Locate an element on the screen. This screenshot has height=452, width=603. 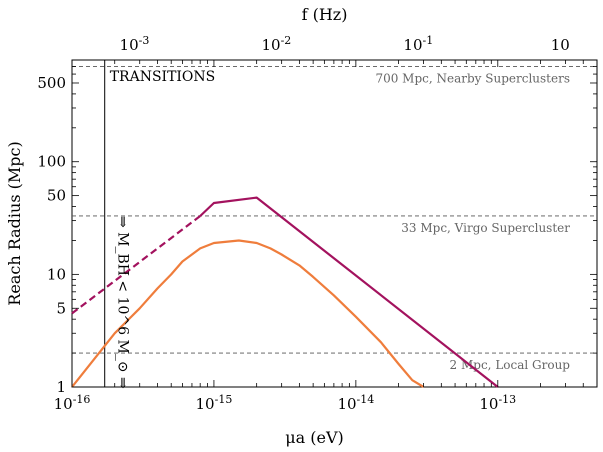
x-axis-title: μa (eV) is located at coordinates (314, 437).